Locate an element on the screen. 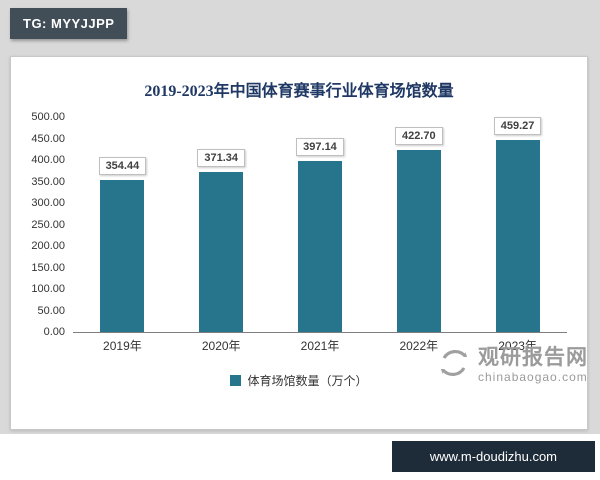  y-tick-label: 150.00 is located at coordinates (48, 267).